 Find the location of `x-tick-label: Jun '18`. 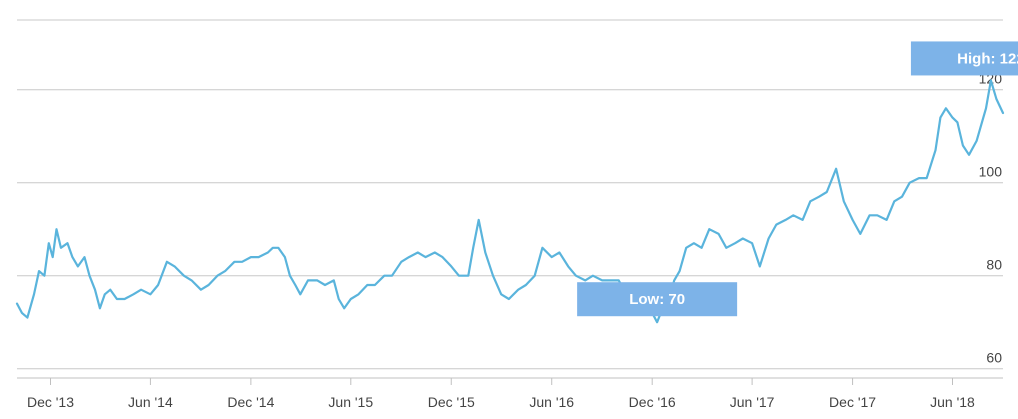

x-tick-label: Jun '18 is located at coordinates (952, 402).